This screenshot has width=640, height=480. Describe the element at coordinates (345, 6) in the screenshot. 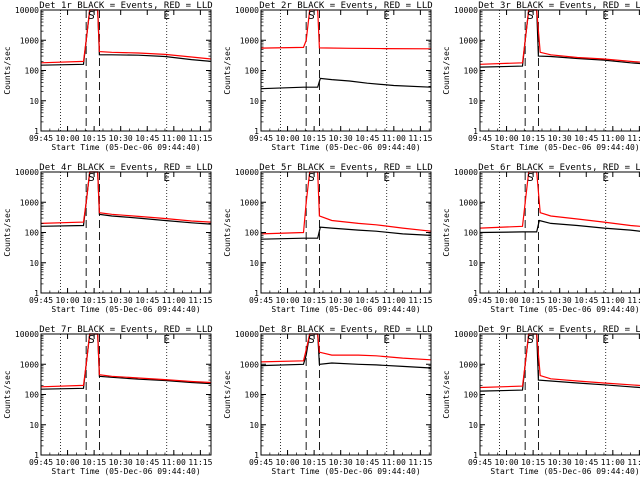

I see `chart-title: Det 2r BLACK = Events, RED = LLD` at that location.